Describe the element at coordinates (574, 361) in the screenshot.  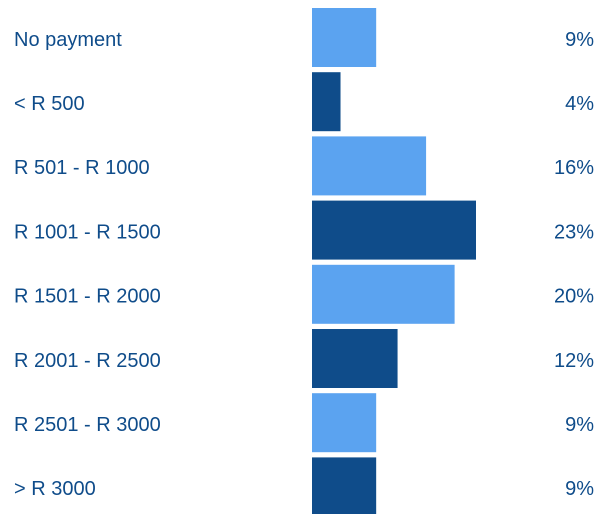
I see `value-label: 12%` at that location.